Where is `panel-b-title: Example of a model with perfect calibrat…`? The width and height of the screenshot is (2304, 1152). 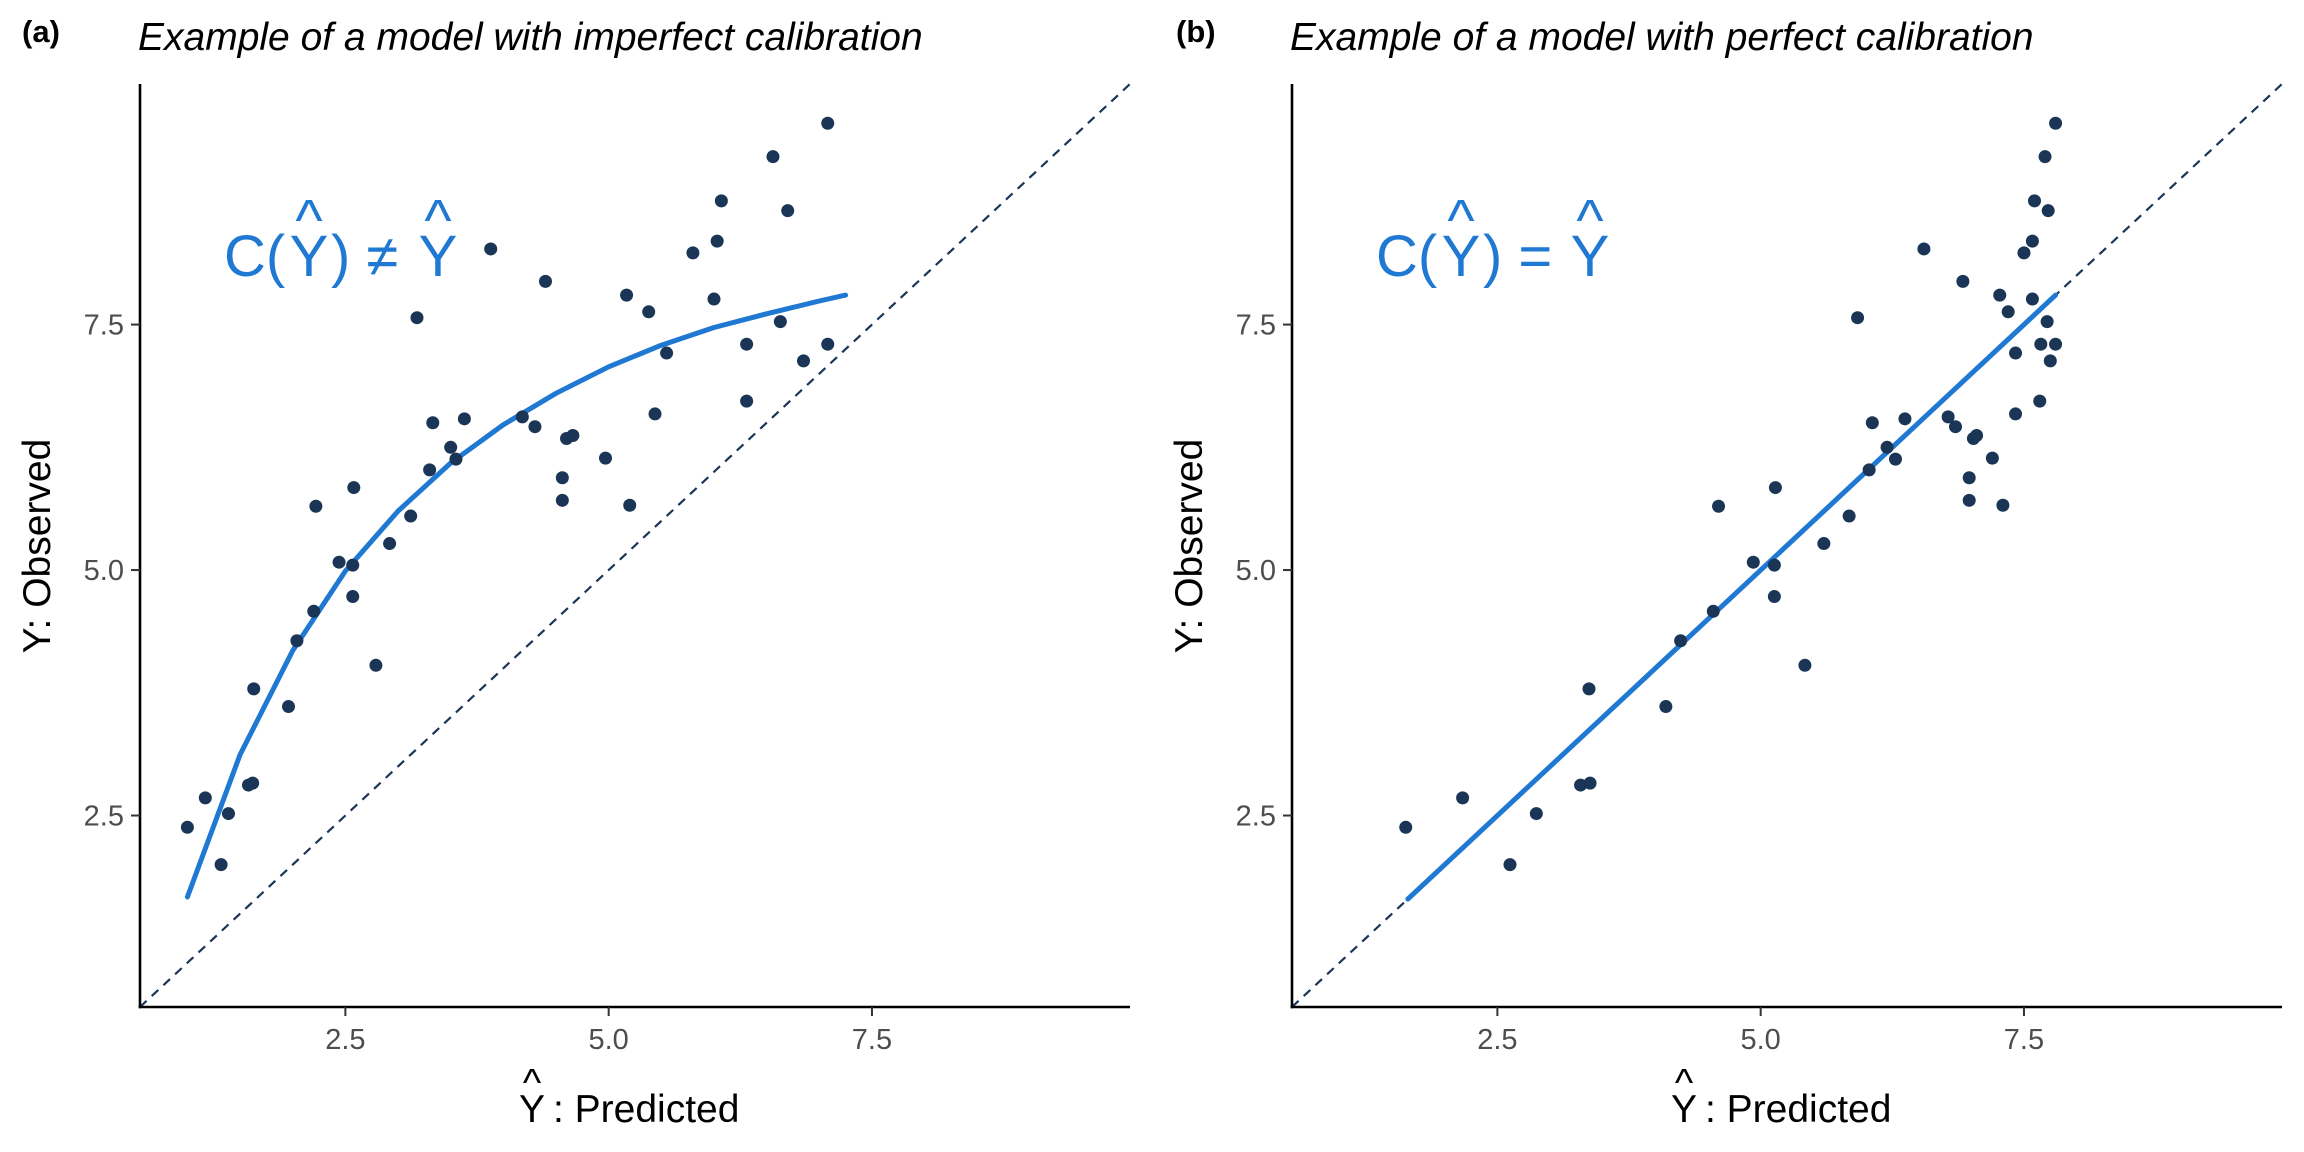
panel-b-title: Example of a model with perfect calibrat… is located at coordinates (1662, 37).